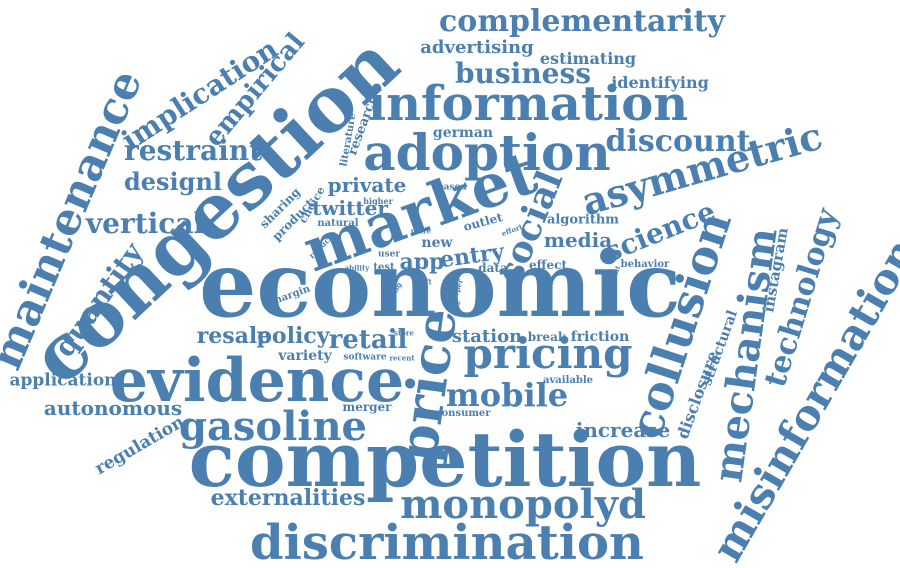 The height and width of the screenshot is (568, 900). I want to click on word-app: app, so click(422, 262).